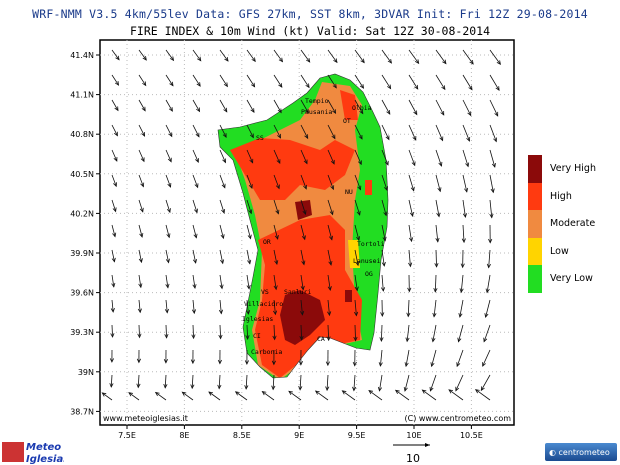 Image resolution: width=620 pixels, height=465 pixels. Describe the element at coordinates (562, 169) in the screenshot. I see `legend-very-high: Very High` at that location.